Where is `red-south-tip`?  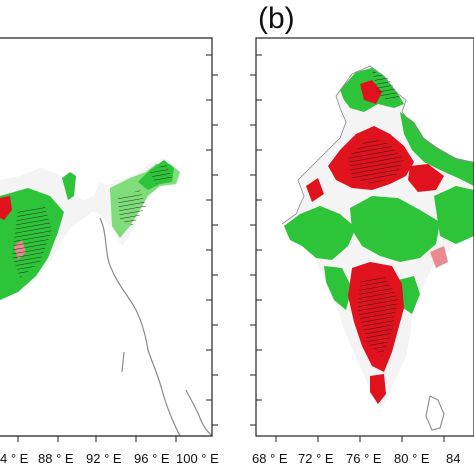 red-south-tip is located at coordinates (378, 389).